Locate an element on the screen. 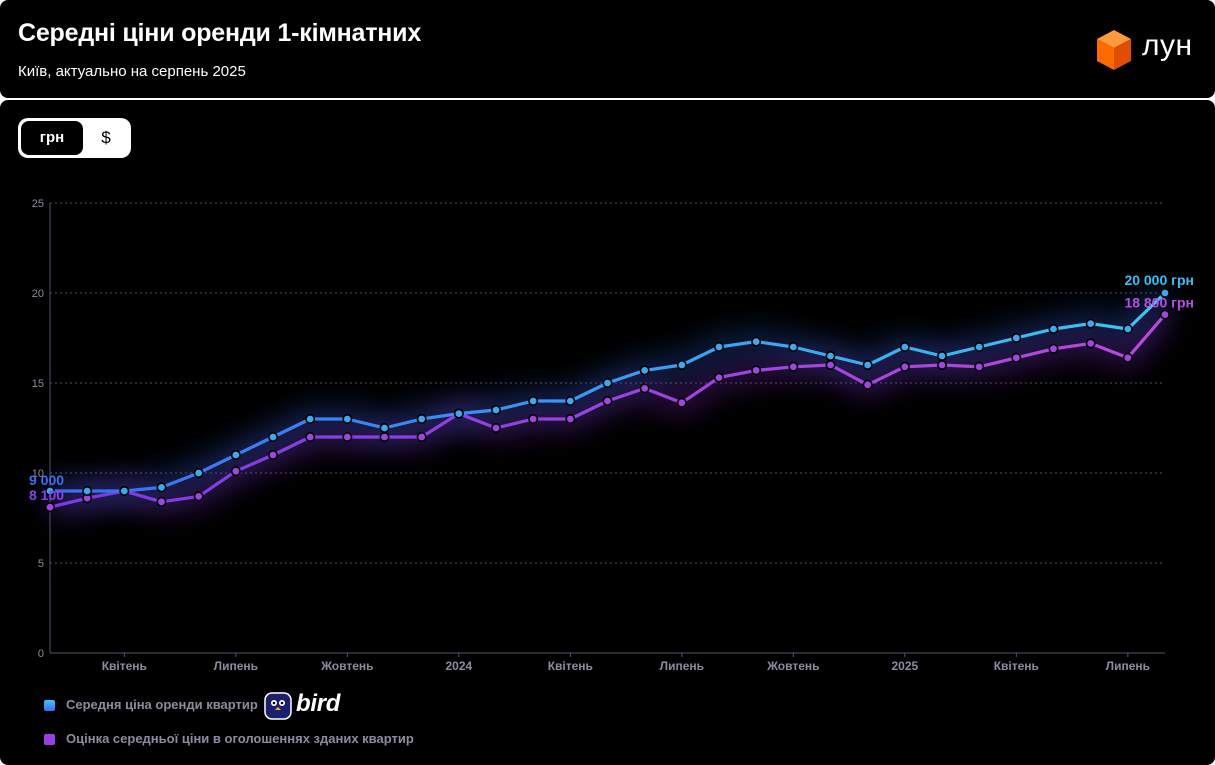 The height and width of the screenshot is (765, 1215). x-tick-label: 2025 is located at coordinates (904, 666).